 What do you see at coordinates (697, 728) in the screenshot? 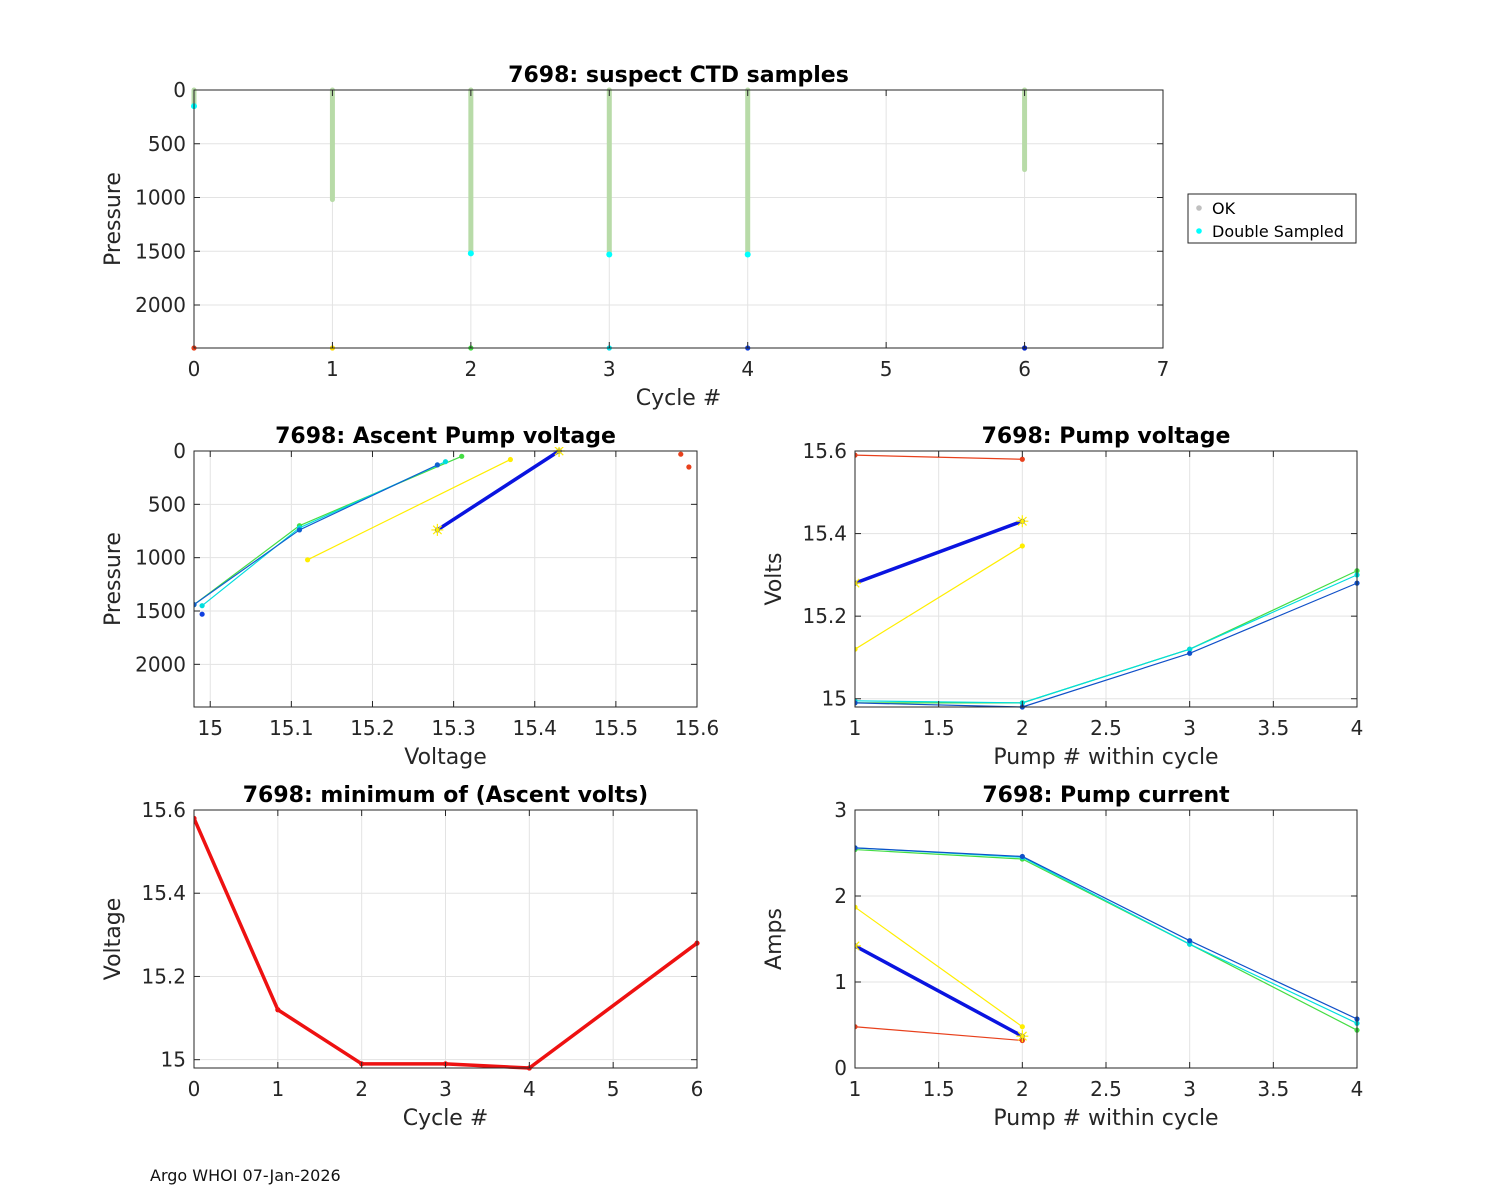
I see `x-tick-label: 15.6` at bounding box center [697, 728].